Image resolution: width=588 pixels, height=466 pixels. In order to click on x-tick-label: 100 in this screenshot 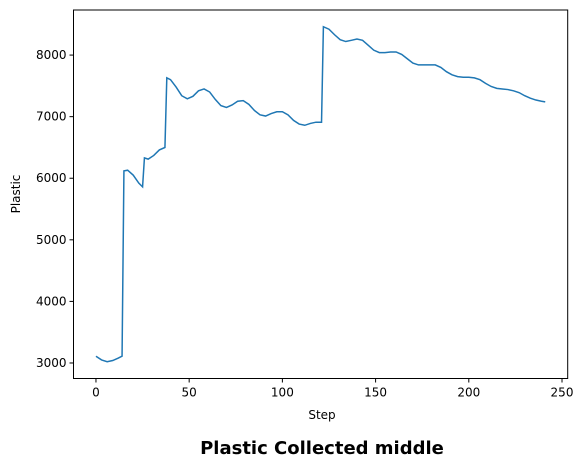, I will do `click(282, 393)`.